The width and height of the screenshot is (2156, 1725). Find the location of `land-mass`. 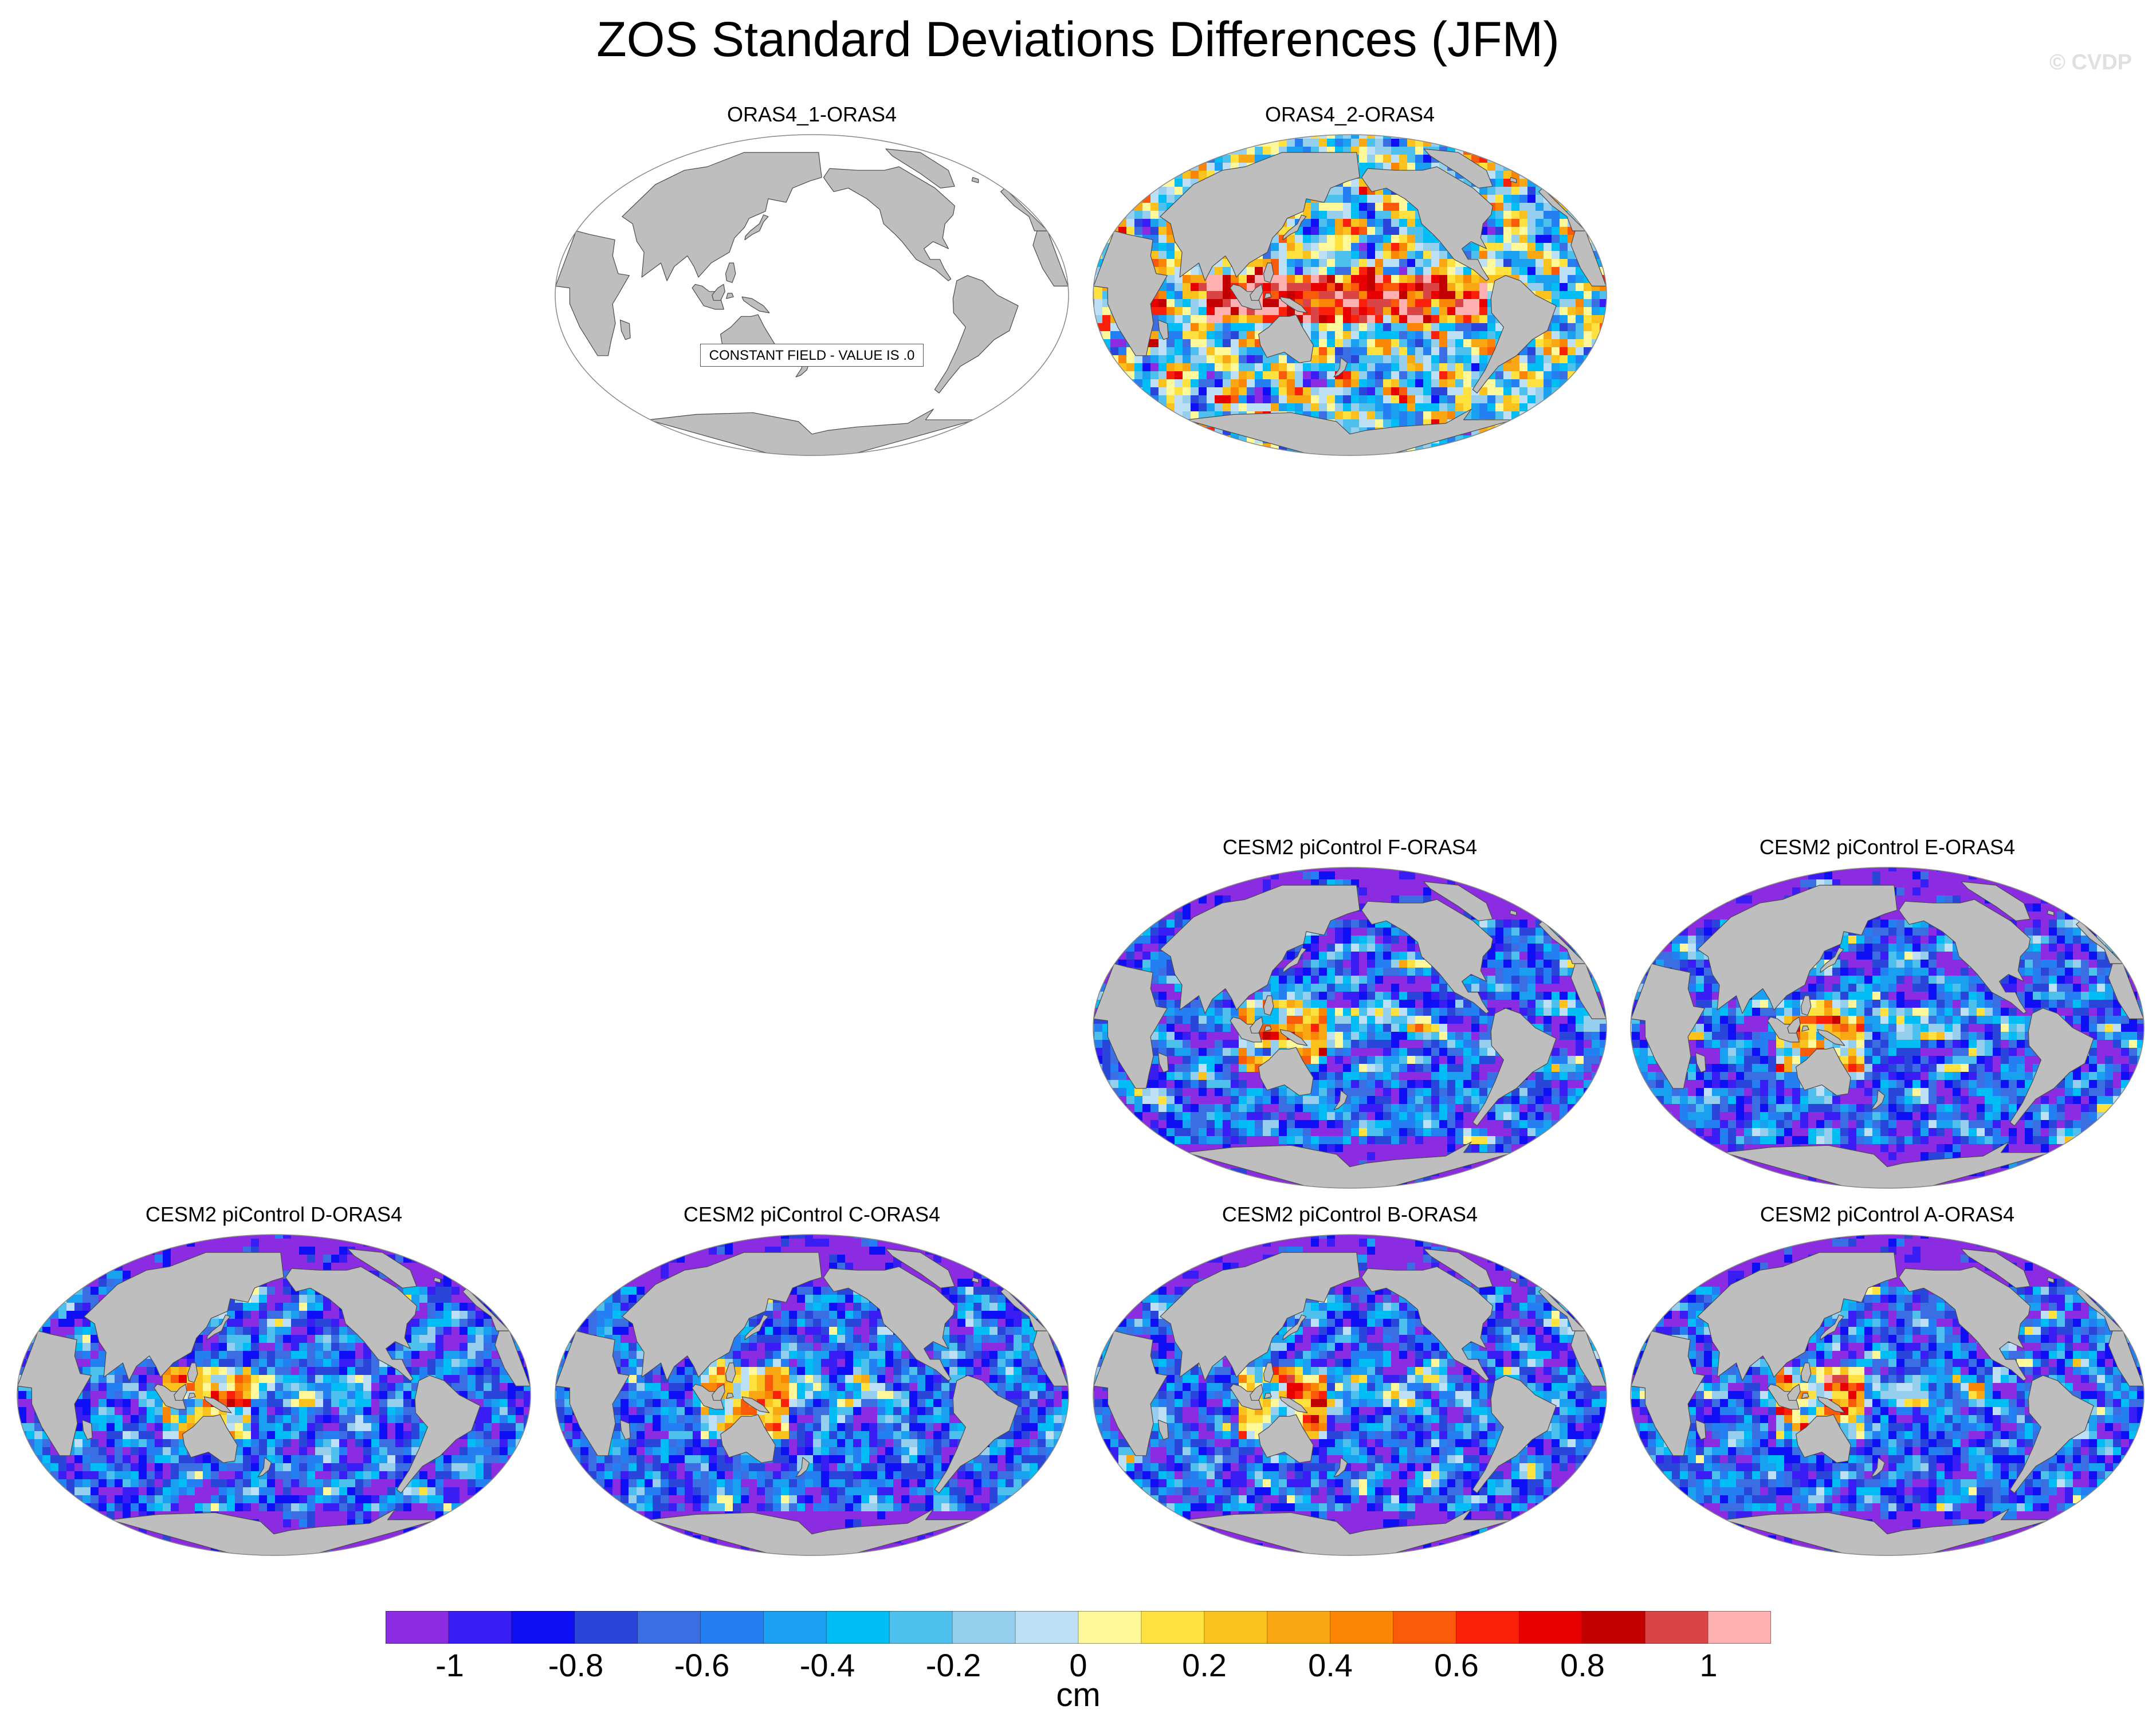

land-mass is located at coordinates (1514, 334).